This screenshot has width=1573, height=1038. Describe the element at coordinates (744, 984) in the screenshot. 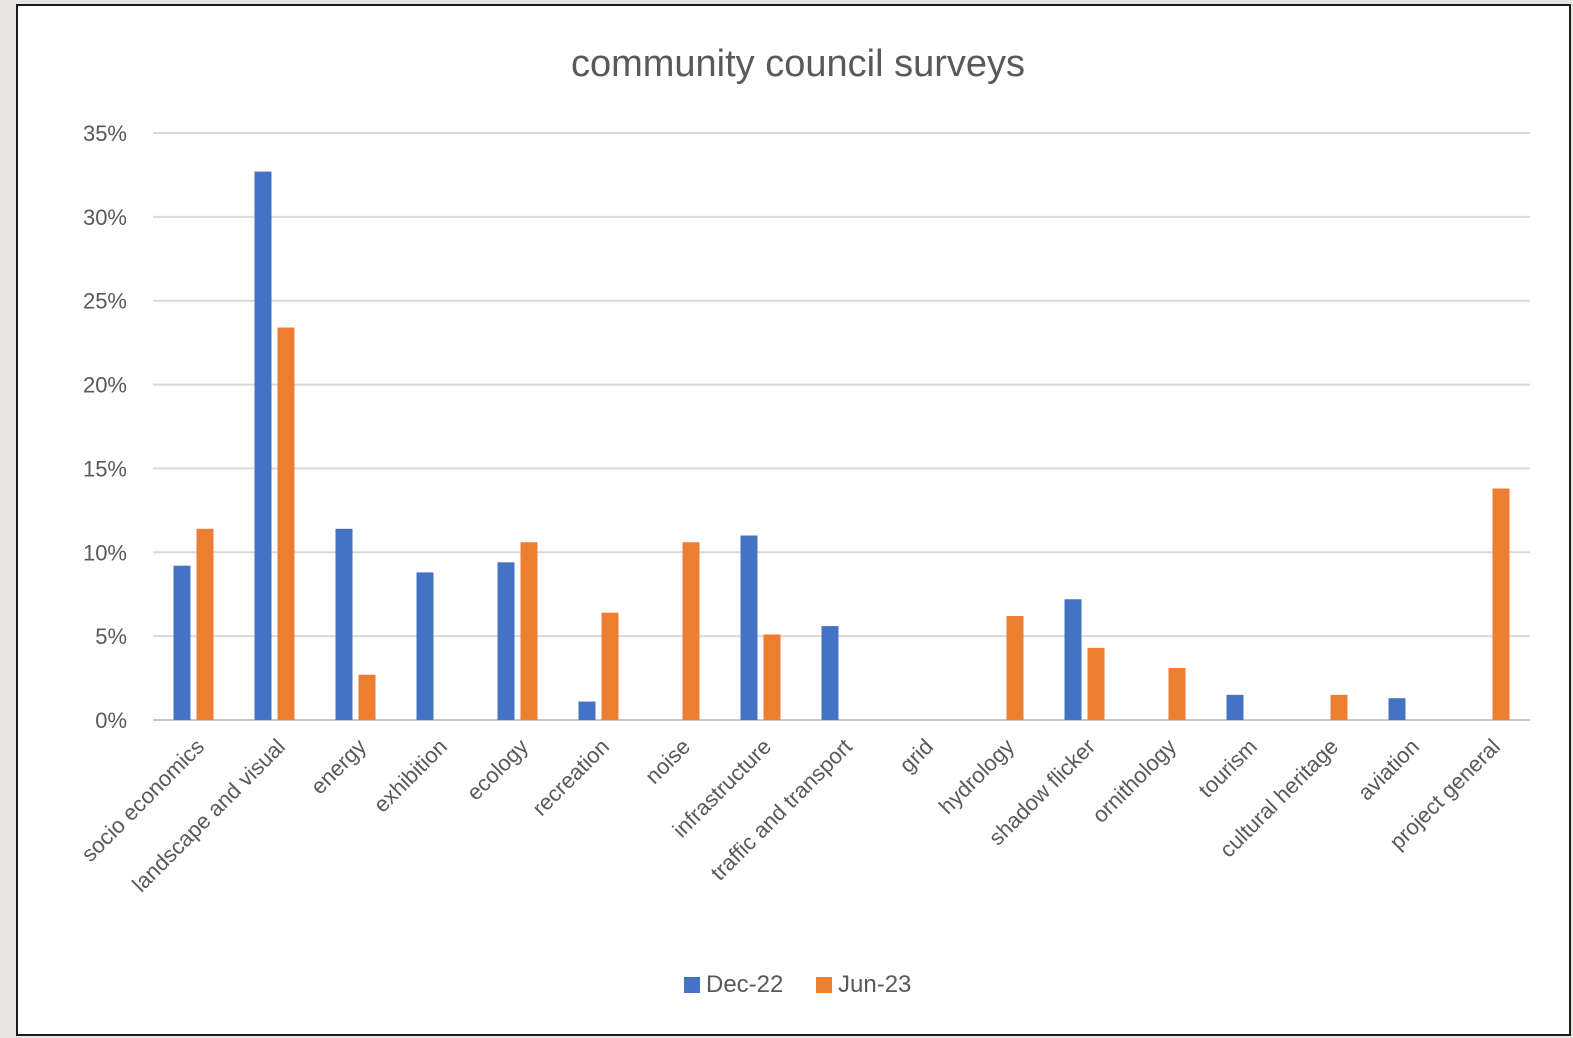

I see `legend-label: Dec-22` at that location.